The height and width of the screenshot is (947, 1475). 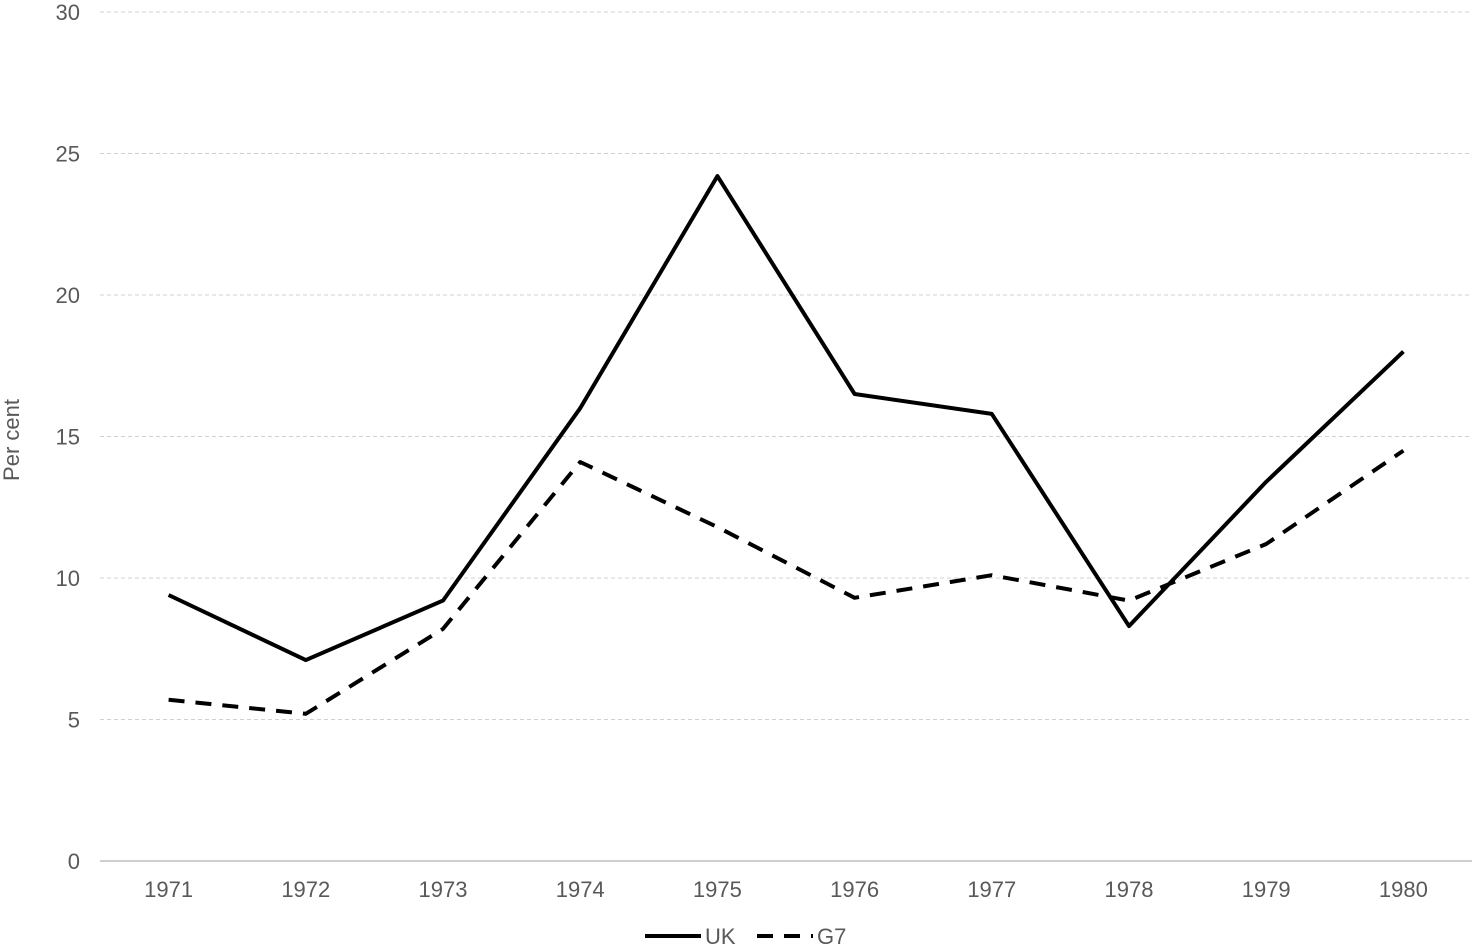 I want to click on legend-label-g7: G7, so click(x=831, y=935).